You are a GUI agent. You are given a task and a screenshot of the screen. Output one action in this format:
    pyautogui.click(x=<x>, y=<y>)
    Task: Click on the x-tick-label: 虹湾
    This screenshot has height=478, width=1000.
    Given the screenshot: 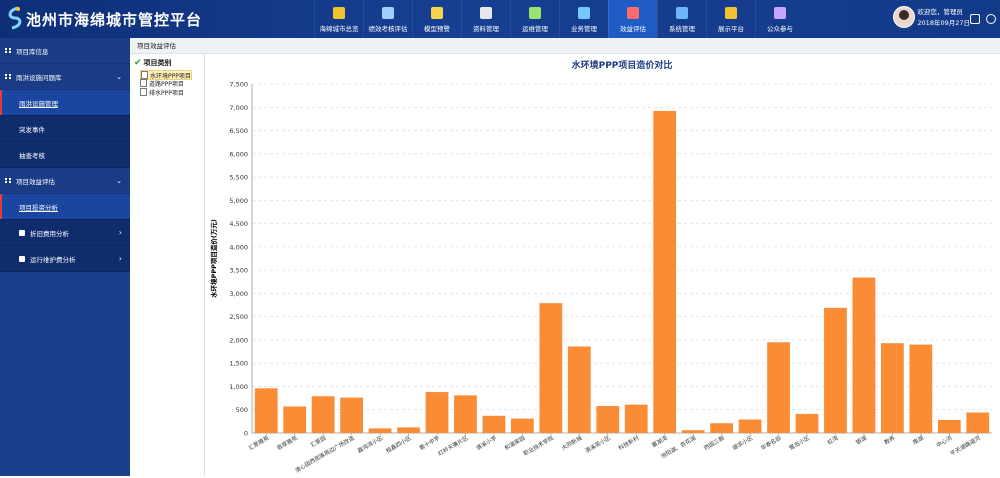 What is the action you would take?
    pyautogui.click(x=833, y=440)
    